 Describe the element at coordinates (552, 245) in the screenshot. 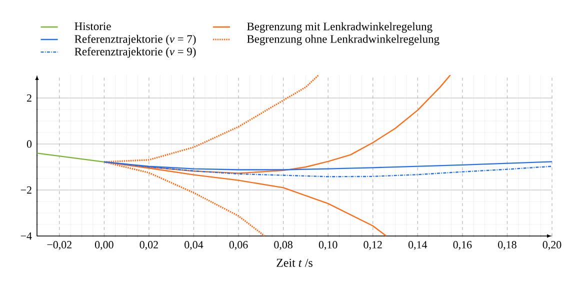

I see `x-tick-label: 0,20` at that location.